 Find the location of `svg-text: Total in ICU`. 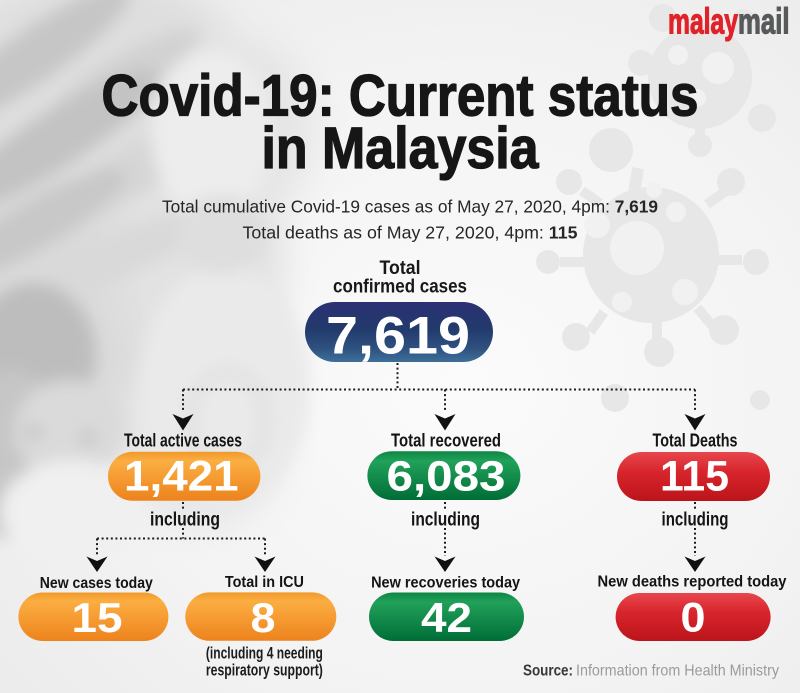

svg-text: Total in ICU is located at coordinates (264, 582).